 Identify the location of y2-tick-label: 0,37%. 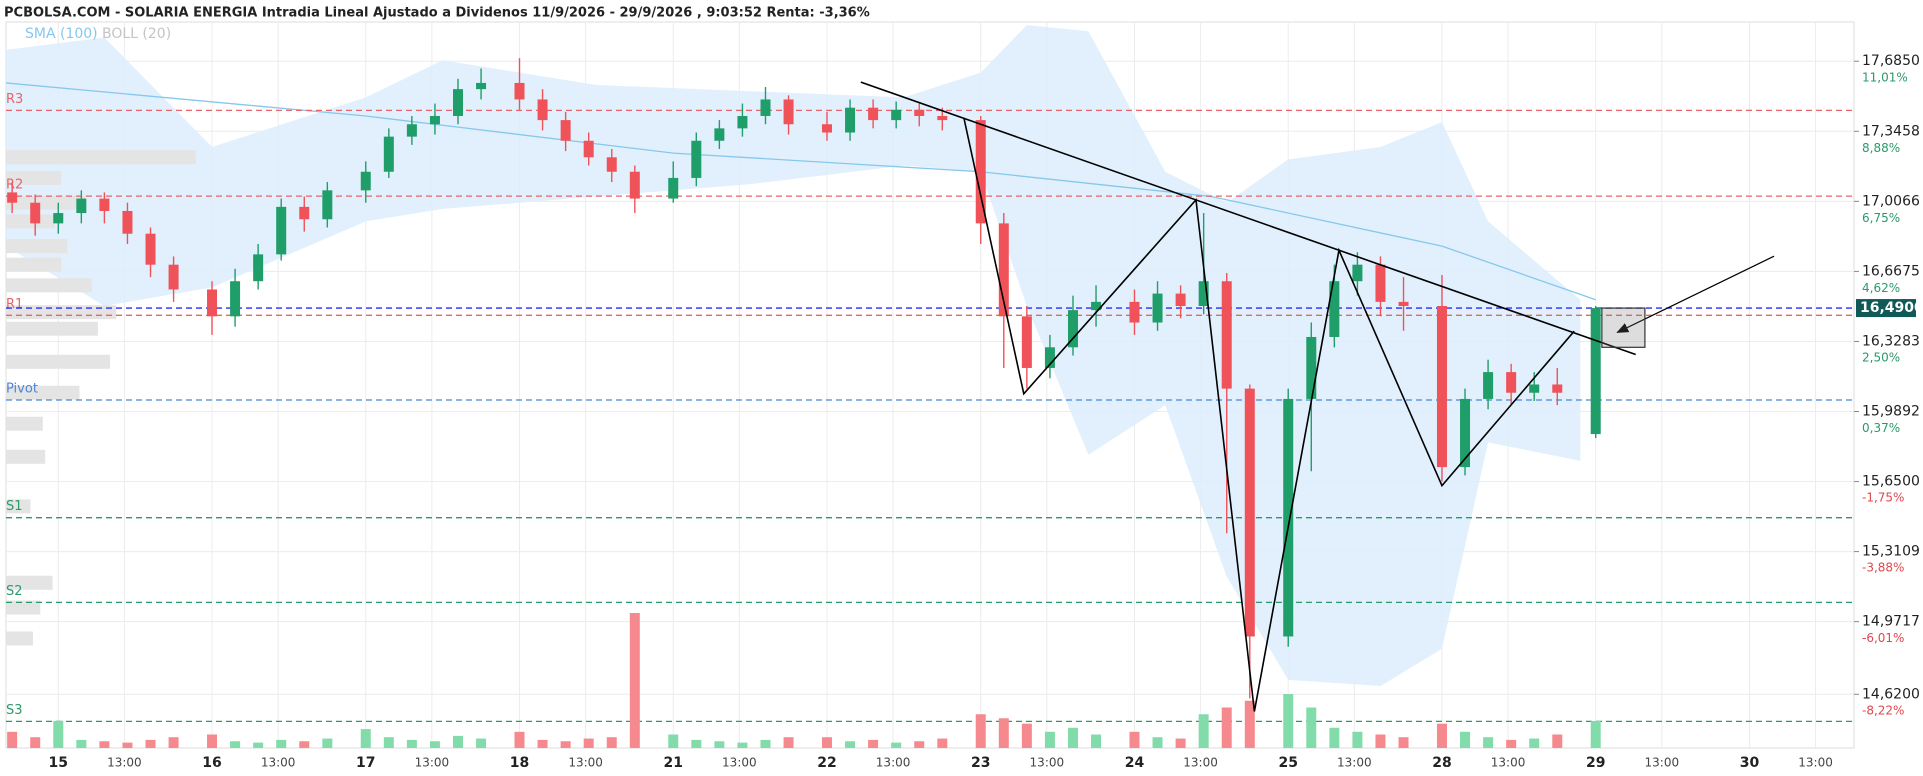
(1881, 428).